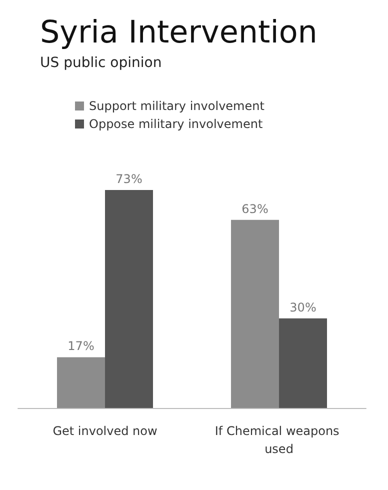 This screenshot has width=388, height=490. I want to click on chart-subtitle: US public opinion, so click(101, 63).